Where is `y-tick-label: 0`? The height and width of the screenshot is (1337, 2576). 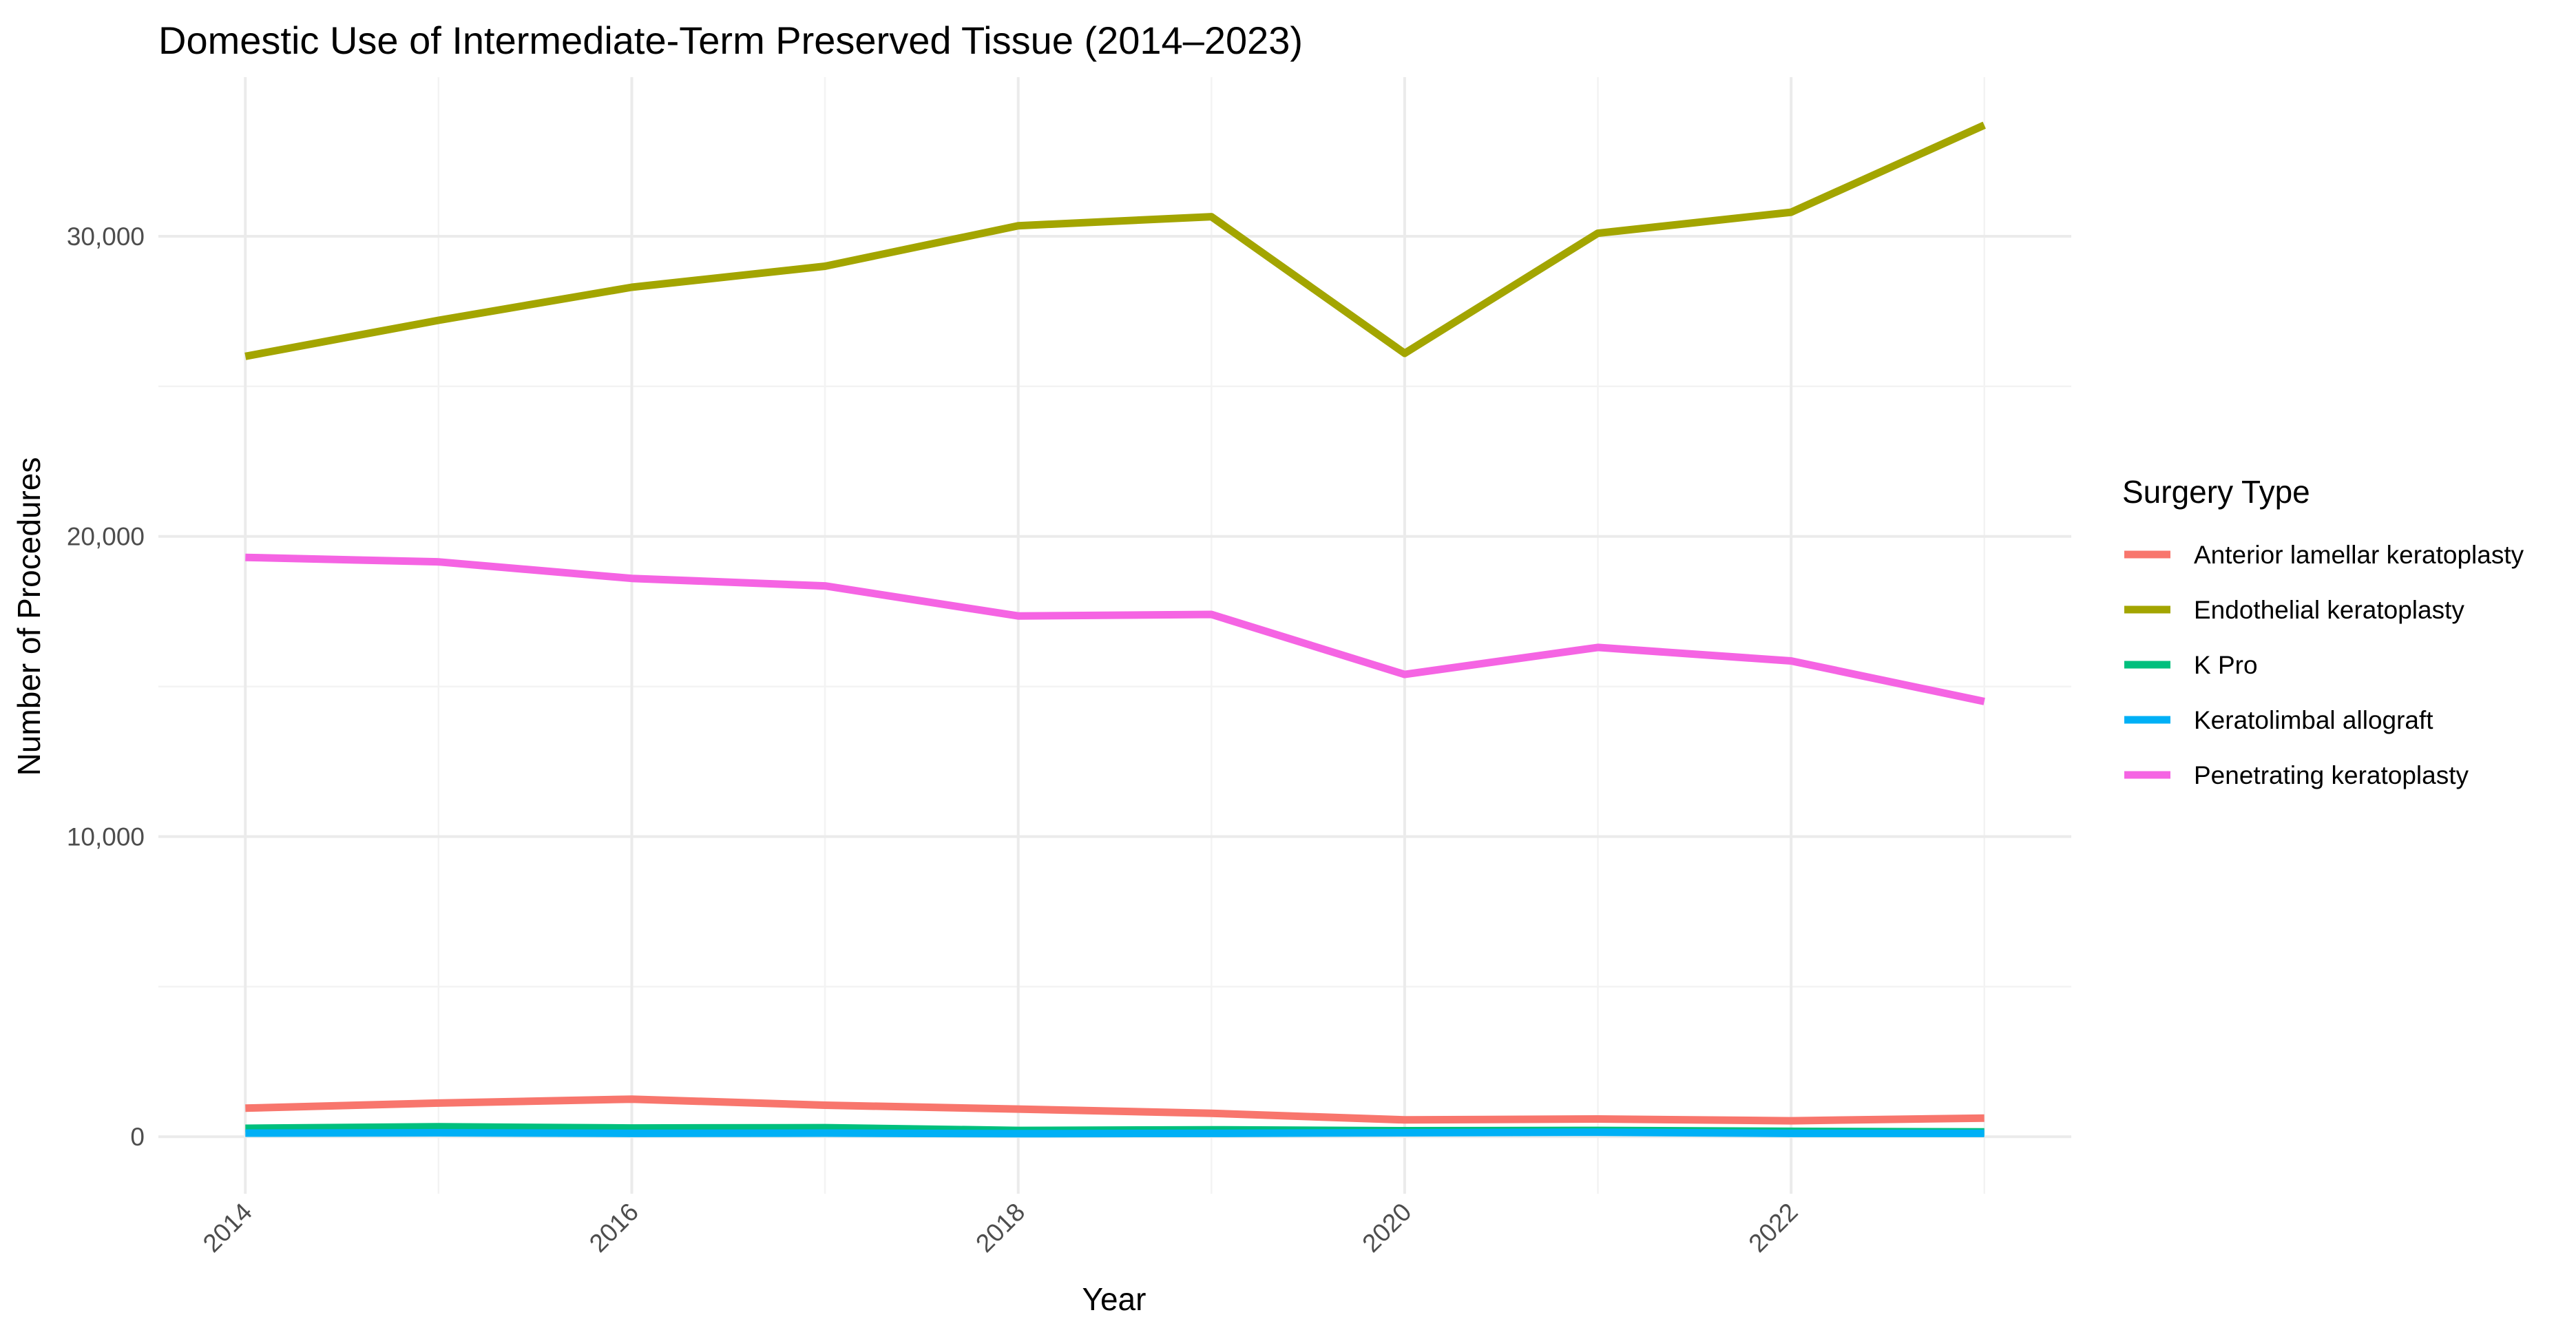
y-tick-label: 0 is located at coordinates (137, 1137).